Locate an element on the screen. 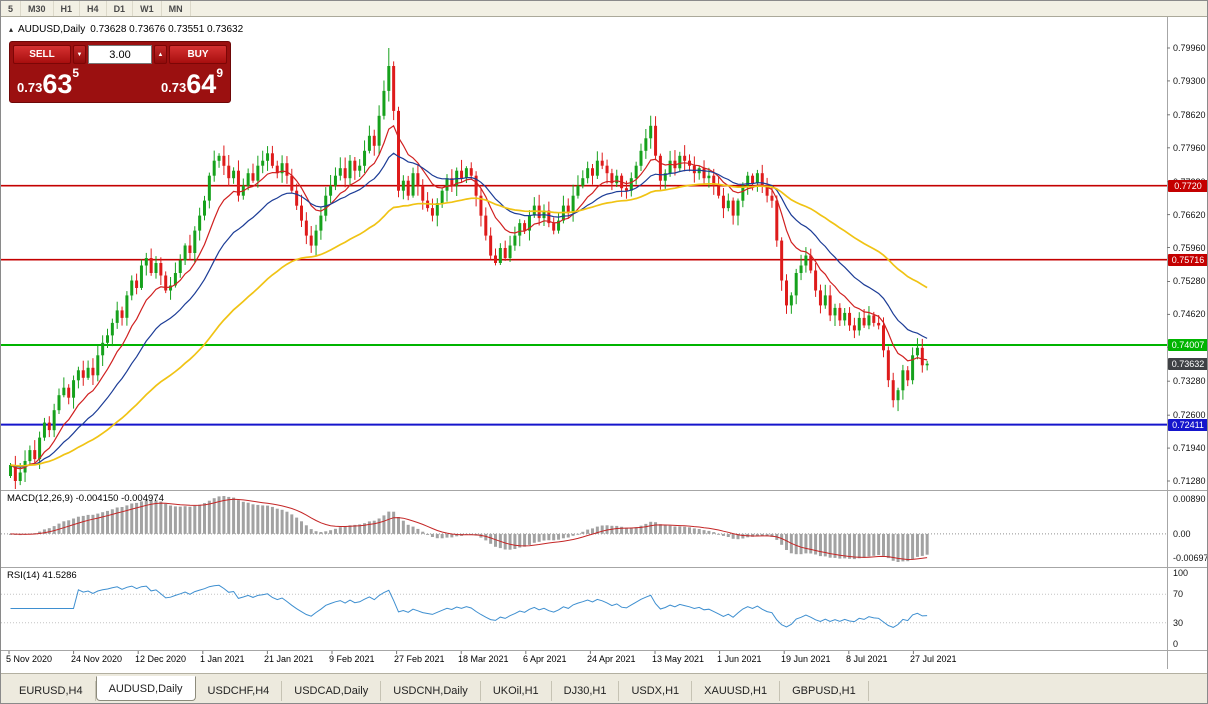 Image resolution: width=1208 pixels, height=704 pixels. volume-input: 3.00 is located at coordinates (120, 54).